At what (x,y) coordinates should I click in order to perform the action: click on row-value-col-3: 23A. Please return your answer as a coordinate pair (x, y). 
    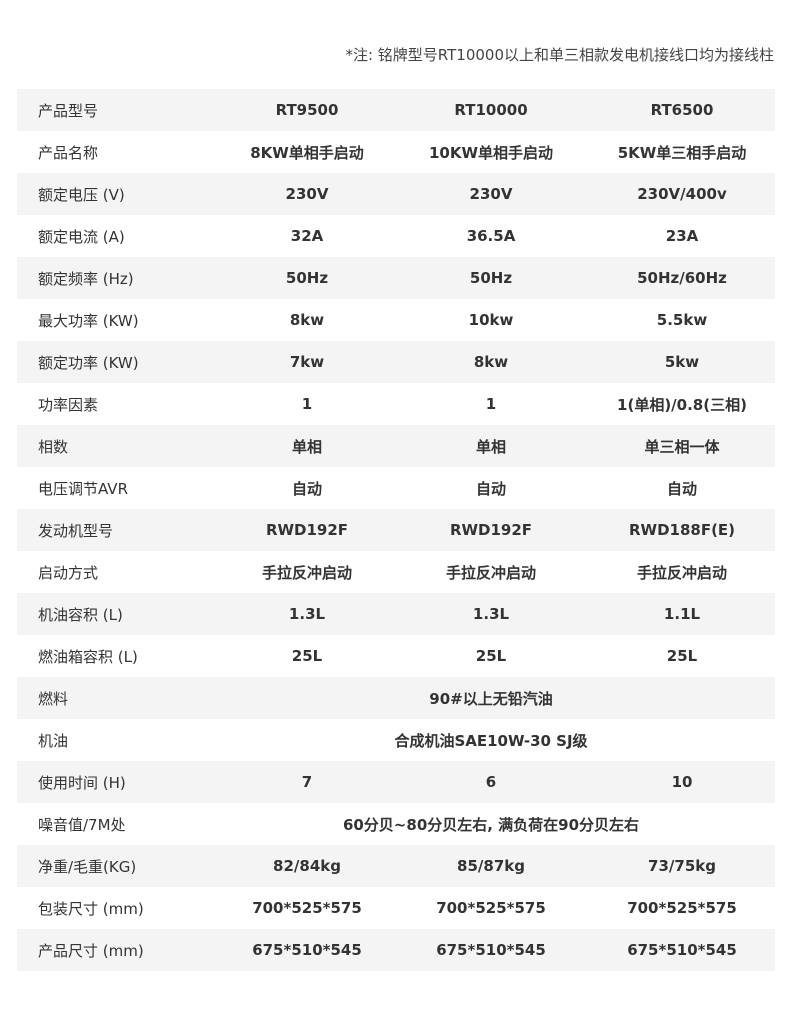
    Looking at the image, I should click on (682, 236).